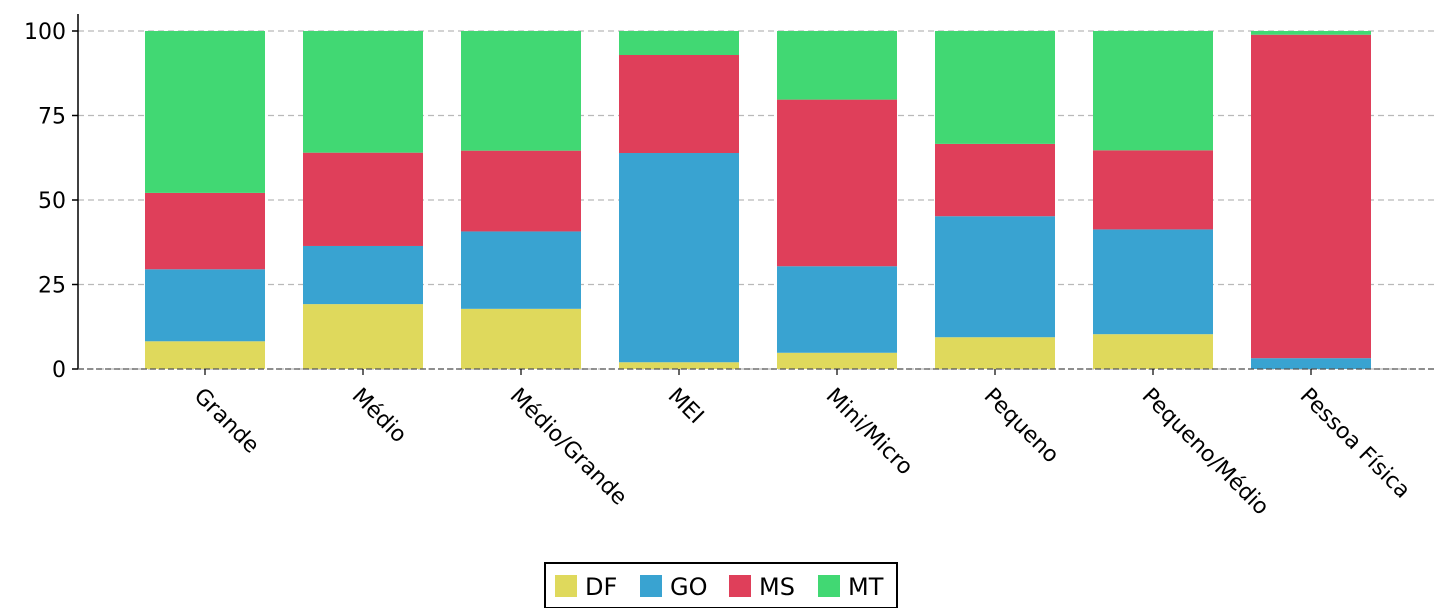 Image resolution: width=1436 pixels, height=612 pixels. Describe the element at coordinates (721, 585) in the screenshot. I see `legend: DF GO MS MT` at that location.